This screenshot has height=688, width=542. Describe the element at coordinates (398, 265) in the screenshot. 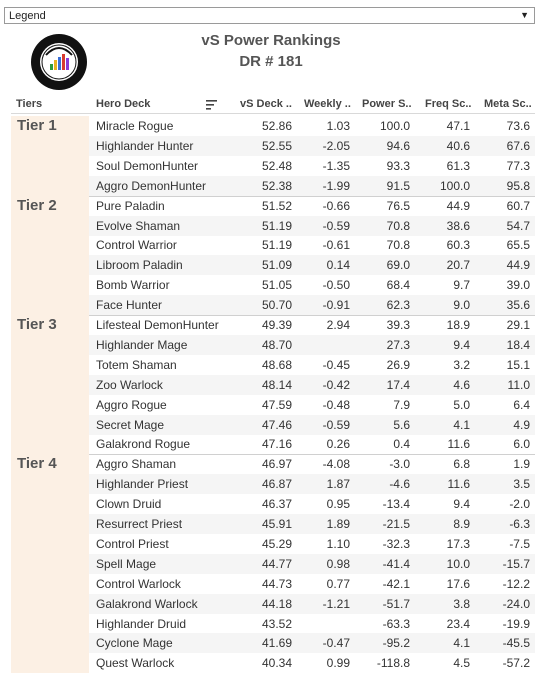

I see `power-score-cell: 69.0` at that location.